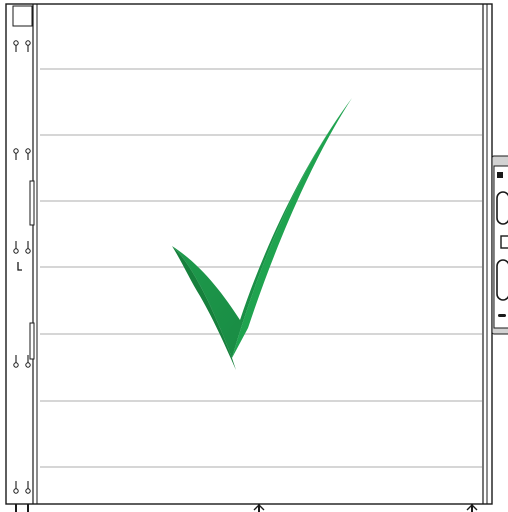 The height and width of the screenshot is (512, 508). Describe the element at coordinates (246, 508) in the screenshot. I see `floor-markers` at that location.